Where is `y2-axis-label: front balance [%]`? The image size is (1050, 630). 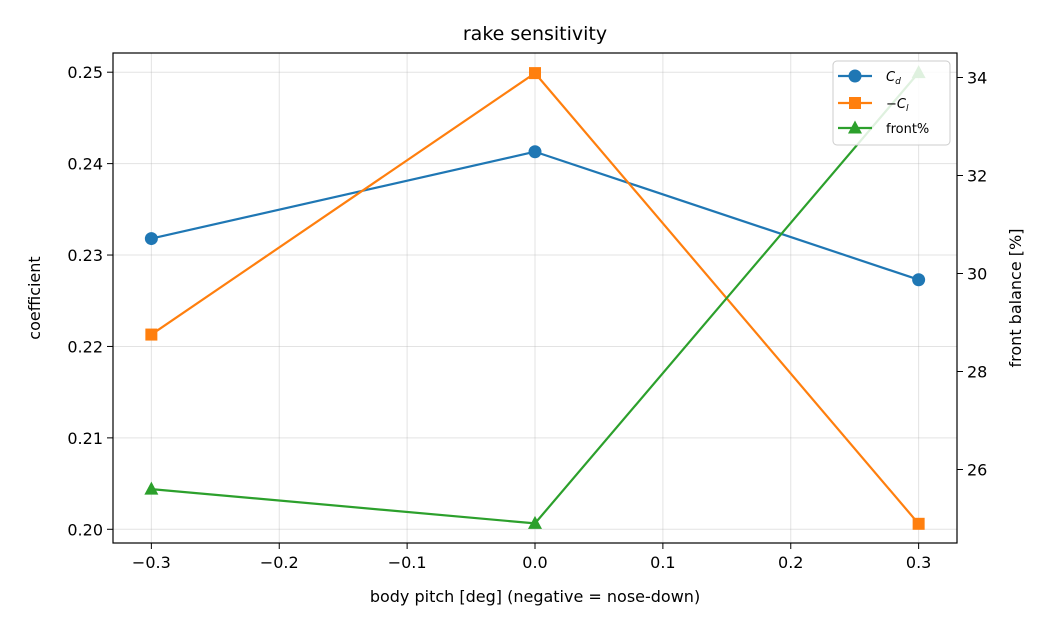
y2-axis-label: front balance [%] is located at coordinates (1015, 298).